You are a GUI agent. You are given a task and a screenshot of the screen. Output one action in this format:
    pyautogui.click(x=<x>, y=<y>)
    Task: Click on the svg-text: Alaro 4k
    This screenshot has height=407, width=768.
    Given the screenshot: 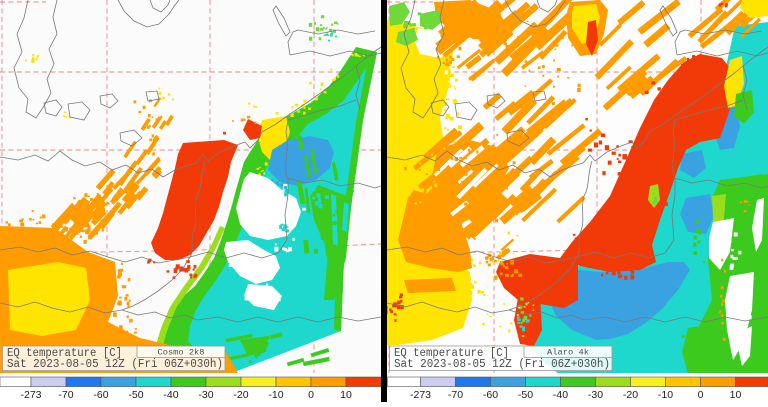 What is the action you would take?
    pyautogui.click(x=568, y=353)
    